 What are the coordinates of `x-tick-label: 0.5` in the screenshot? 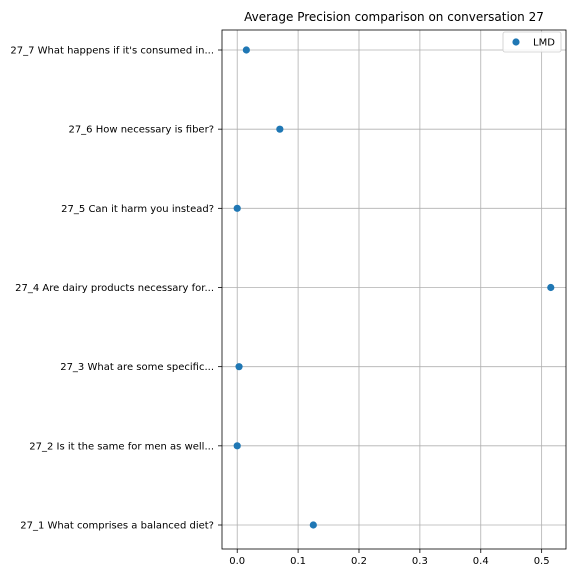 It's located at (542, 561).